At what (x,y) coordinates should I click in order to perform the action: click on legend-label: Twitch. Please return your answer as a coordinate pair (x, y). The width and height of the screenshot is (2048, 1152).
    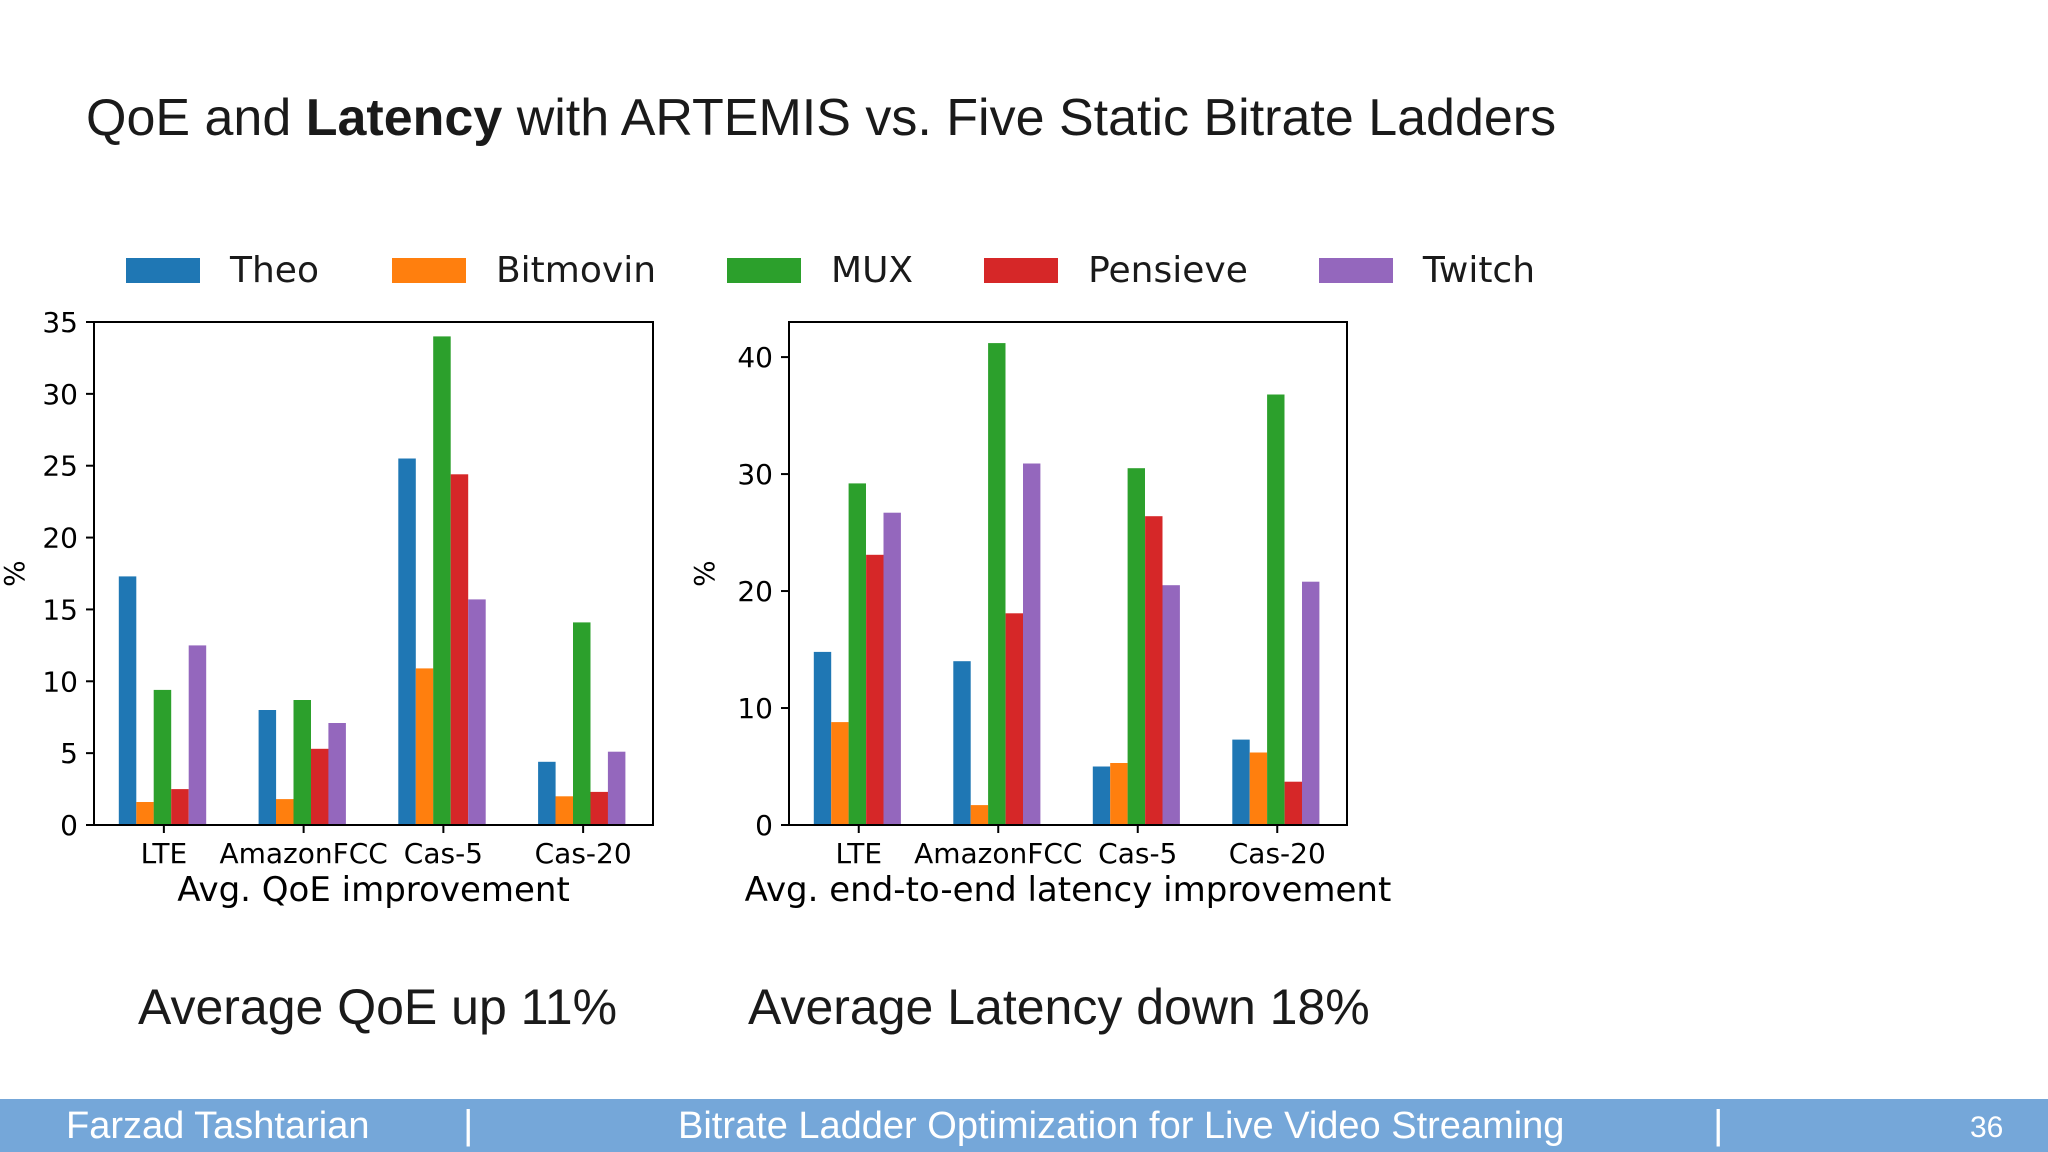
    Looking at the image, I should click on (1479, 270).